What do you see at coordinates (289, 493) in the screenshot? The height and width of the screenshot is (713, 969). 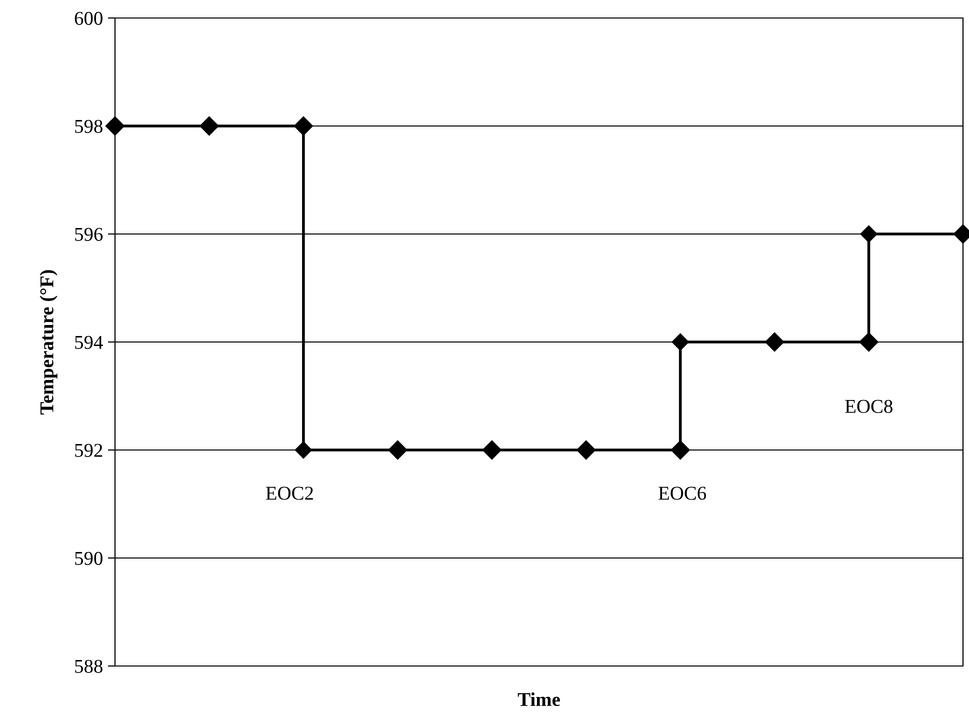 I see `annotation: EOC2` at bounding box center [289, 493].